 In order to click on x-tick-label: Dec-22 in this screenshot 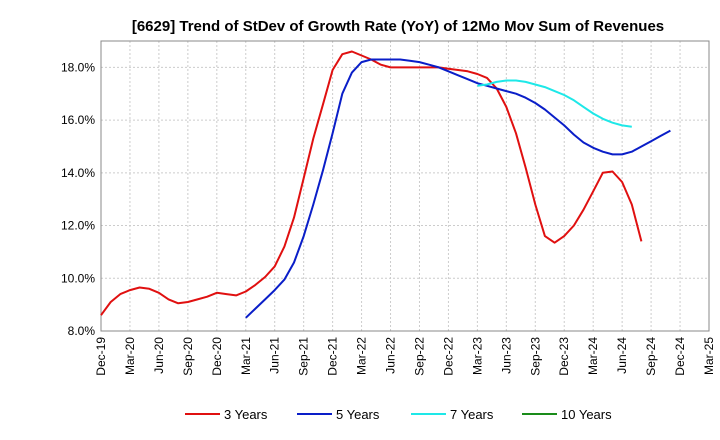, I will do `click(448, 356)`.